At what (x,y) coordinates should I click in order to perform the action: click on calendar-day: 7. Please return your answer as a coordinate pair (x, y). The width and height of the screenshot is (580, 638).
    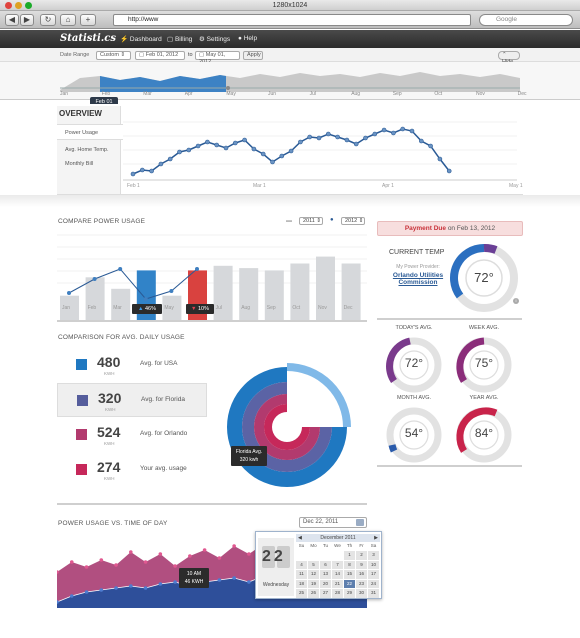
    Looking at the image, I should click on (337, 564).